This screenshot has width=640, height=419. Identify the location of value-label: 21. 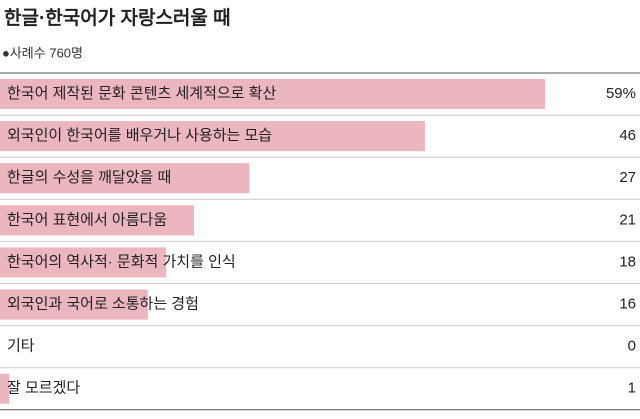
(627, 219).